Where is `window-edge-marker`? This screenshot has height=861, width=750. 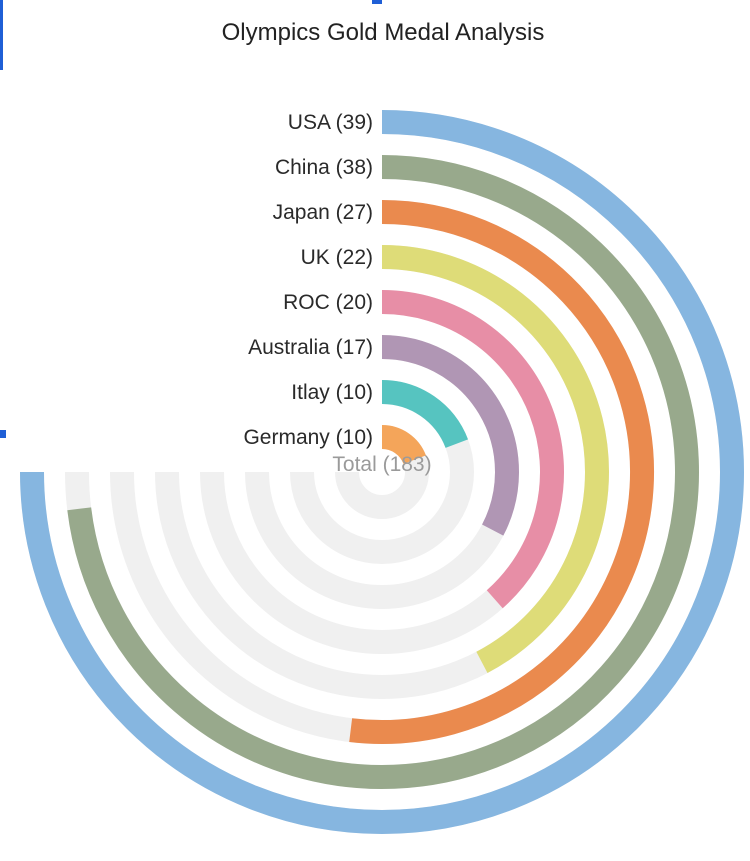
window-edge-marker is located at coordinates (3, 434).